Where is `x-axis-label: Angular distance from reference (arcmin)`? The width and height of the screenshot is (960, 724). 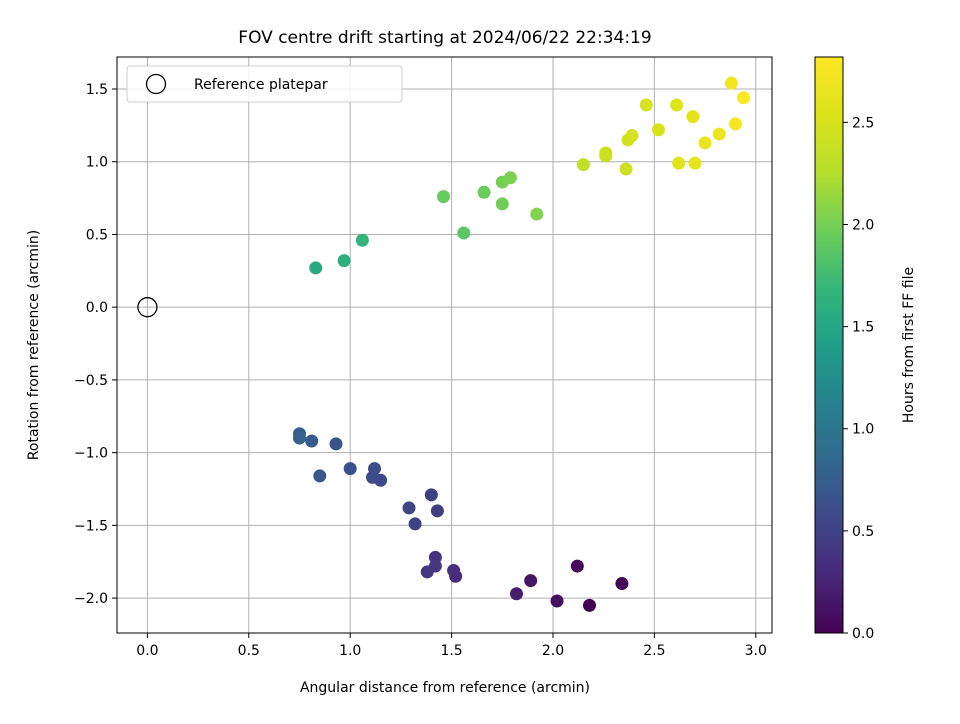
x-axis-label: Angular distance from reference (arcmin) is located at coordinates (445, 688).